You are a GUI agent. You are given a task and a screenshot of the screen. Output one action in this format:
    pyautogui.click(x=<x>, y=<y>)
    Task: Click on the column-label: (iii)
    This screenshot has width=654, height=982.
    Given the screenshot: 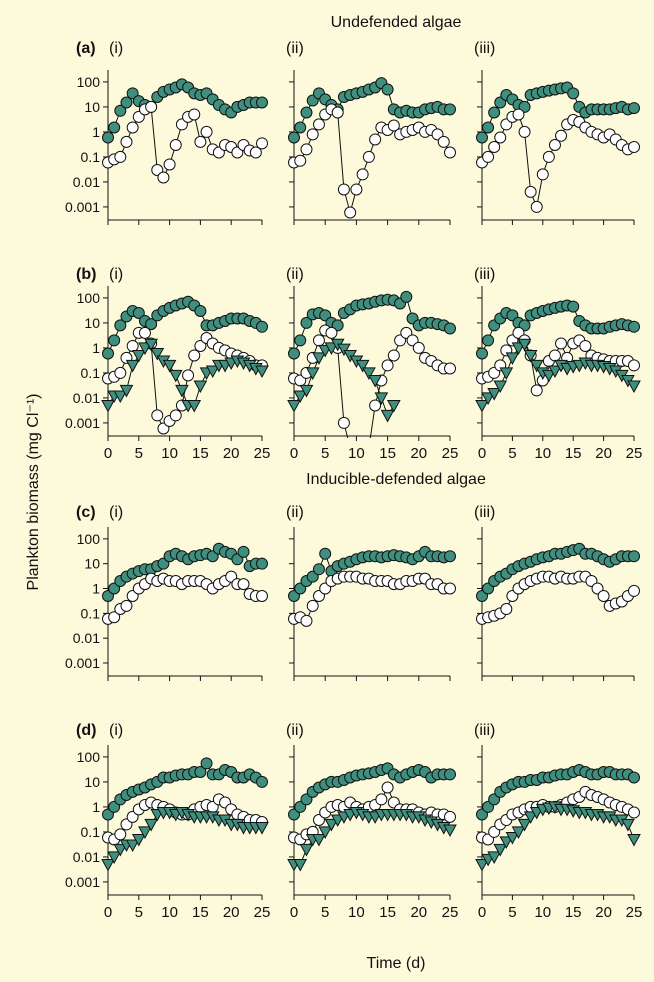 What is the action you would take?
    pyautogui.click(x=484, y=730)
    